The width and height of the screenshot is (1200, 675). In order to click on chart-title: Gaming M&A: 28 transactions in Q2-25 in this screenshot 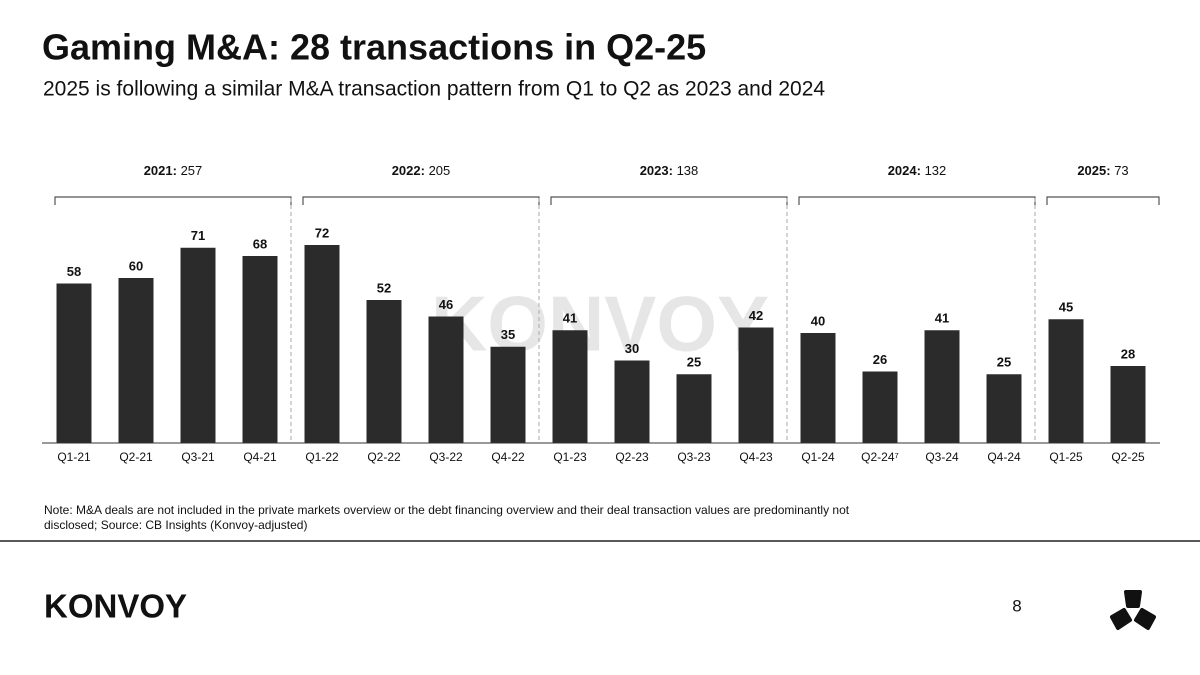, I will do `click(374, 47)`.